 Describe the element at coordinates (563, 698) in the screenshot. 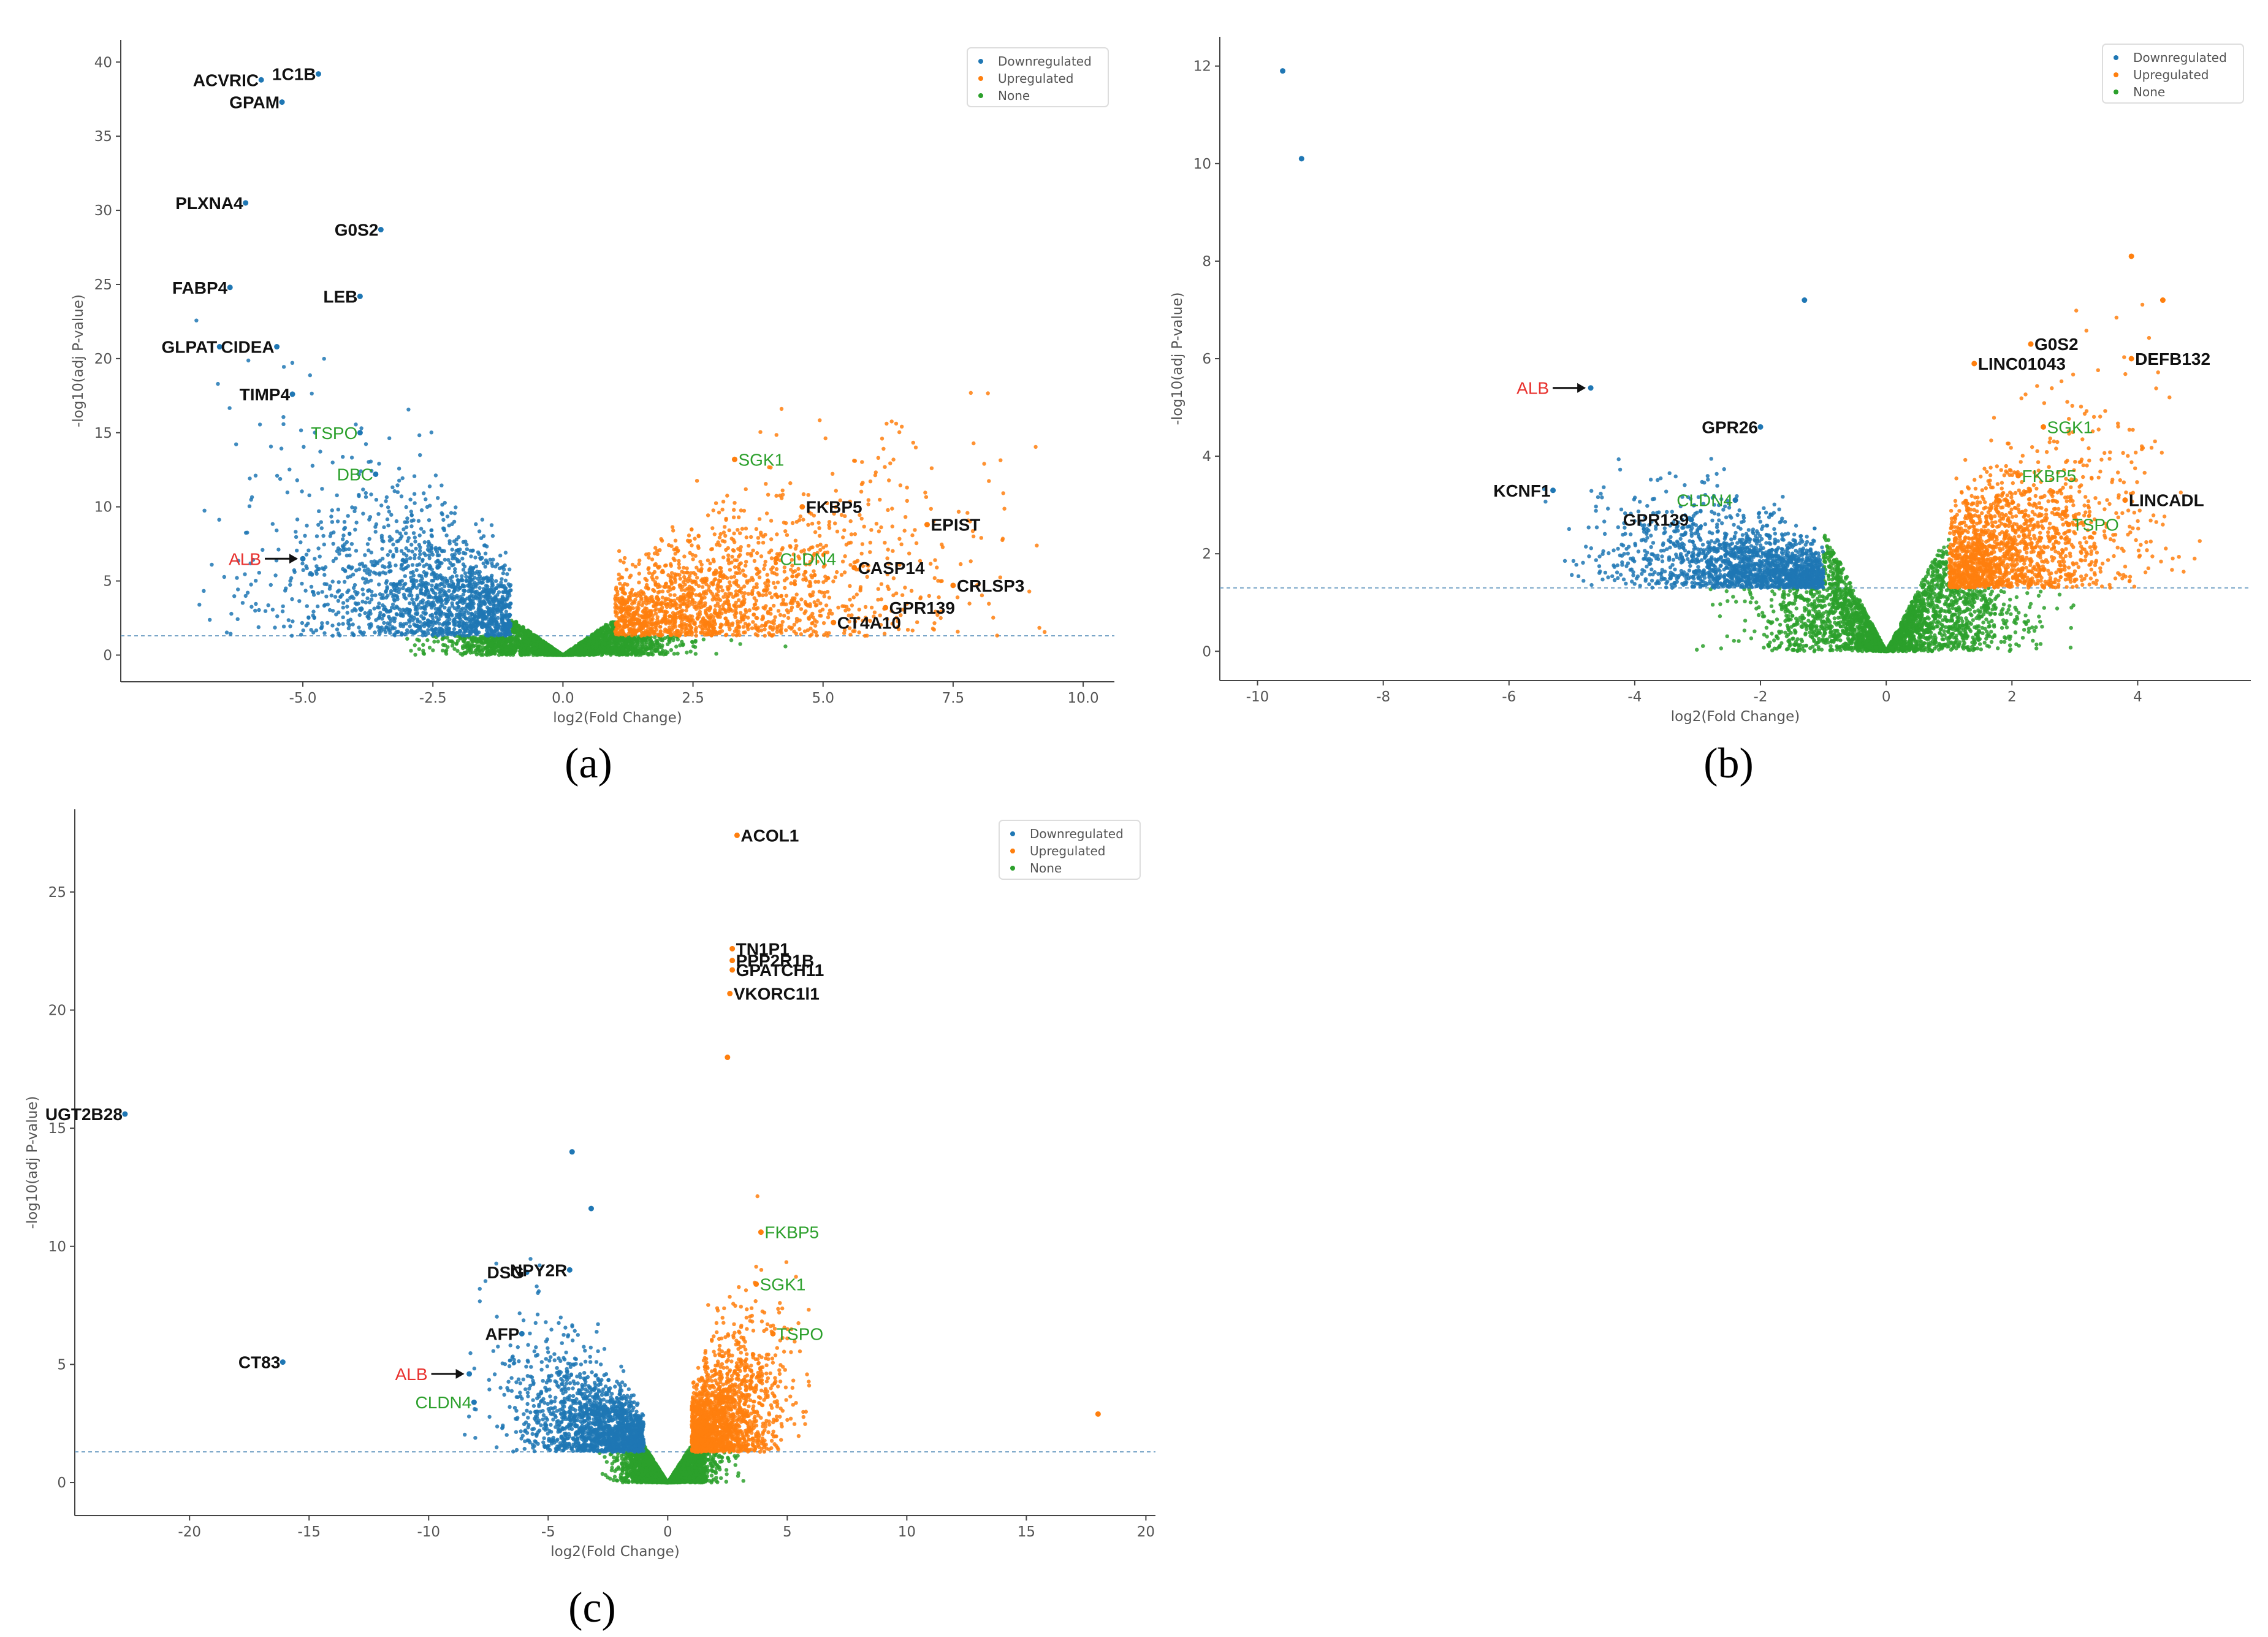

I see `x-tick-label: 0.0` at that location.